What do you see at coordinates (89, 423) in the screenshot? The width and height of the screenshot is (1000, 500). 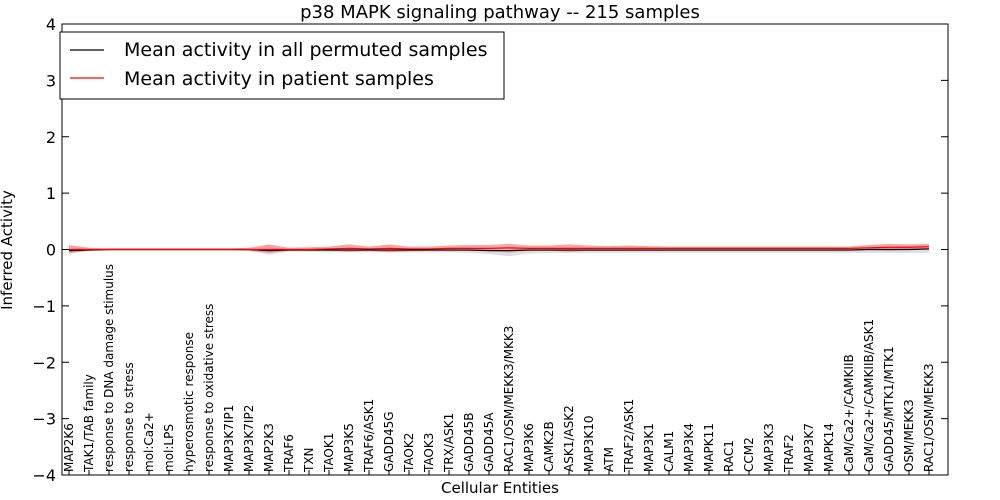 I see `x-tick-label: TAK1/TAB family` at bounding box center [89, 423].